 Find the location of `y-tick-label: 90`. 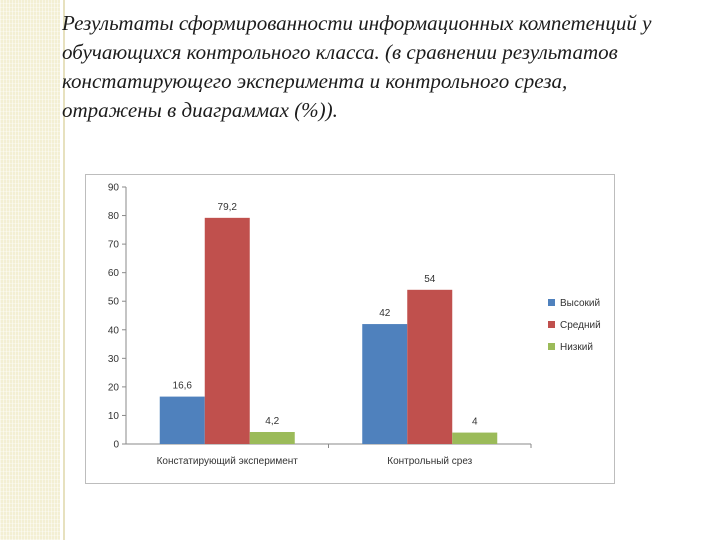

y-tick-label: 90 is located at coordinates (114, 188).